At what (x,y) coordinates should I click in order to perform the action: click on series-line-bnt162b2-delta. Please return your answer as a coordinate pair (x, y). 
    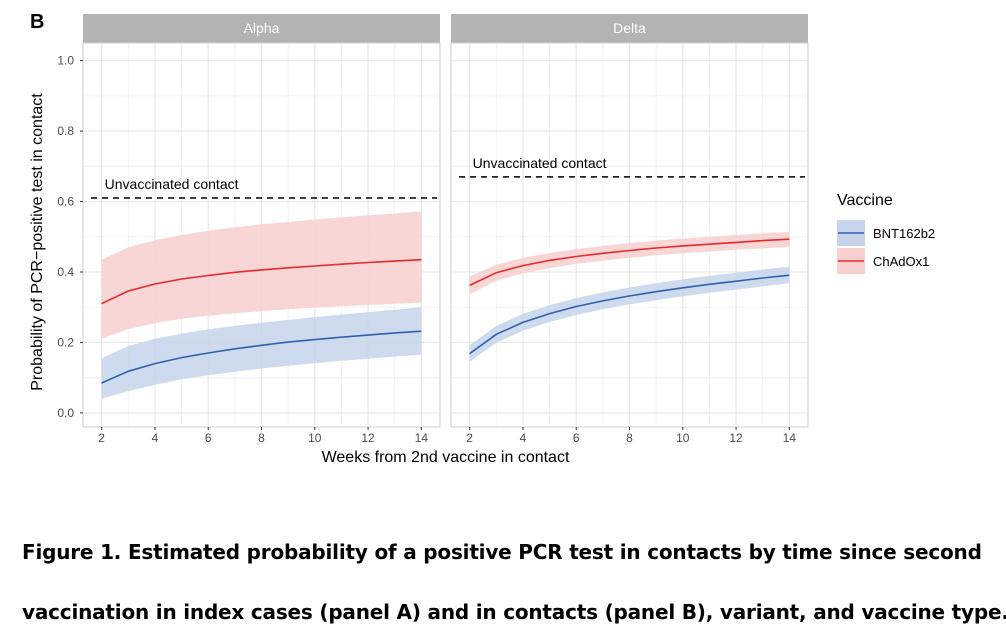
    Looking at the image, I should click on (629, 314).